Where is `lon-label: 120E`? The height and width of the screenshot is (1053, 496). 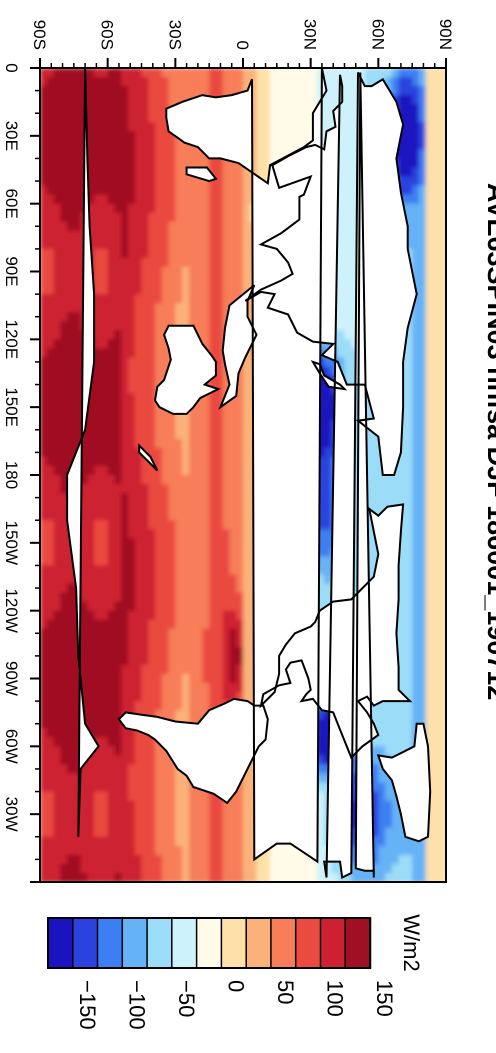
lon-label: 120E is located at coordinates (11, 339).